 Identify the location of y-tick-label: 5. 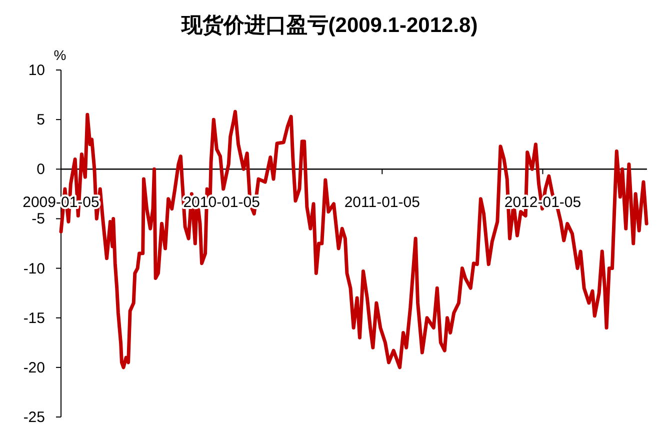
(40, 120).